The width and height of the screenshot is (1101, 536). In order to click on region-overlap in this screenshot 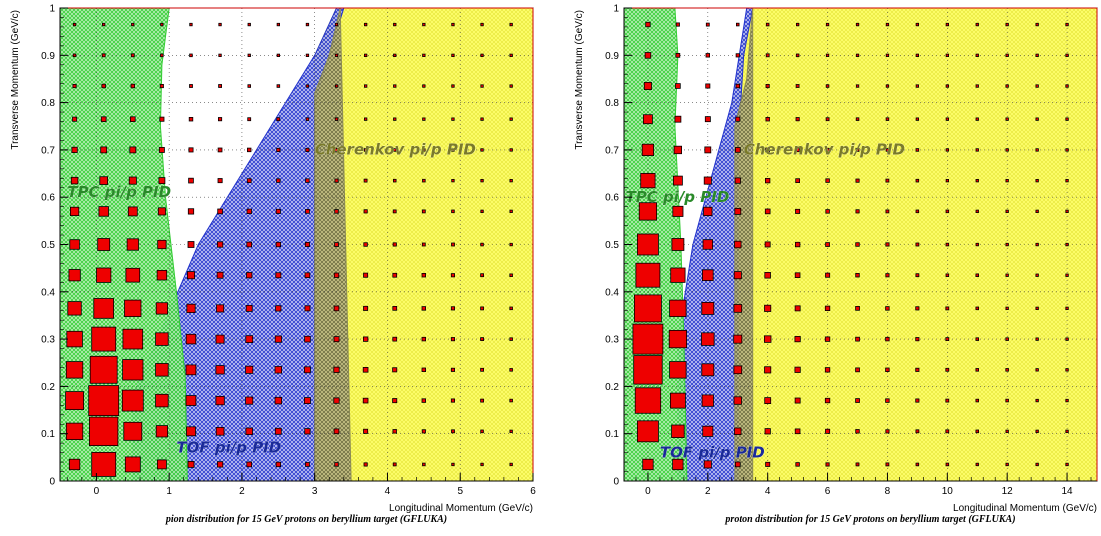, I will do `click(744, 244)`.